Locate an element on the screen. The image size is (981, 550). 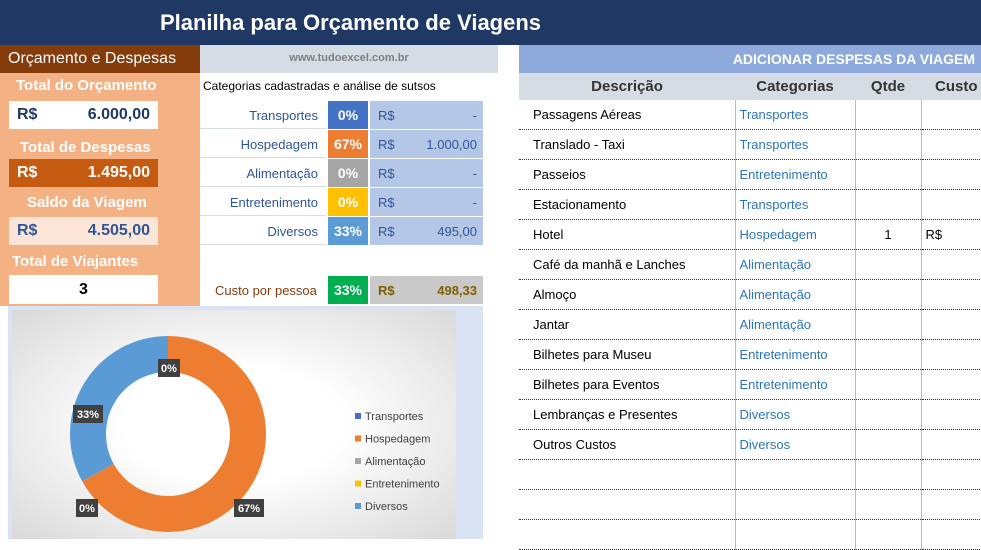
row-description: Bilhetes para Eventos is located at coordinates (627, 384).